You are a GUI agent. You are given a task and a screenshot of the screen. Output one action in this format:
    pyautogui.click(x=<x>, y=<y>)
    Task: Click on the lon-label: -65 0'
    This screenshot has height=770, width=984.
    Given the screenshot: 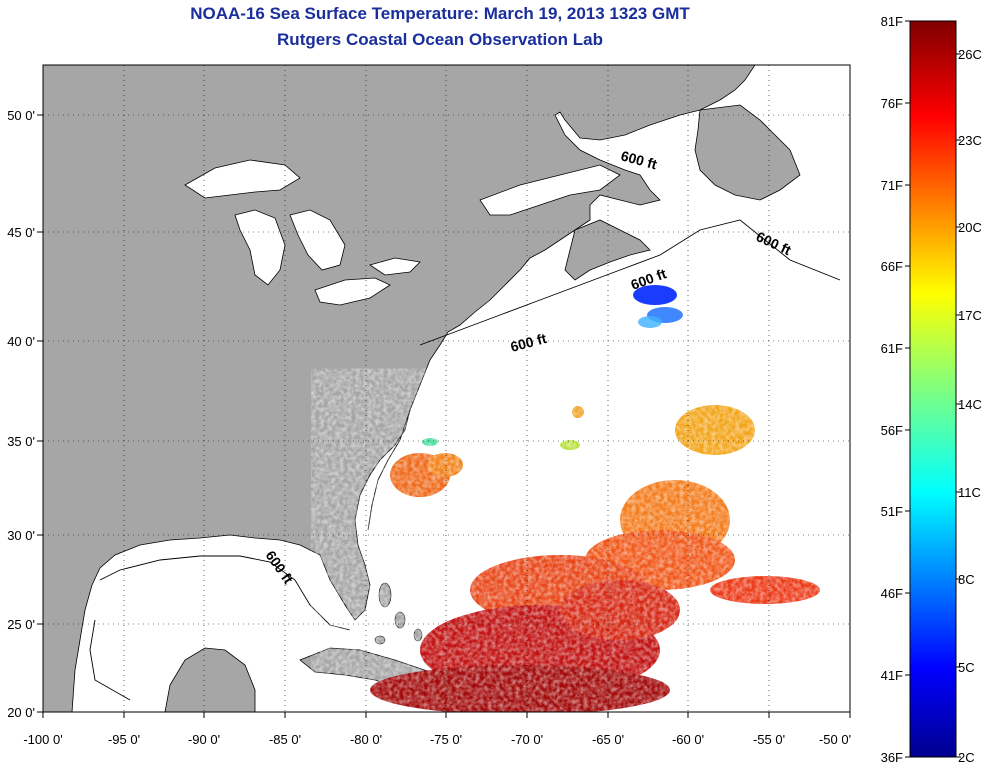 What is the action you would take?
    pyautogui.click(x=608, y=739)
    